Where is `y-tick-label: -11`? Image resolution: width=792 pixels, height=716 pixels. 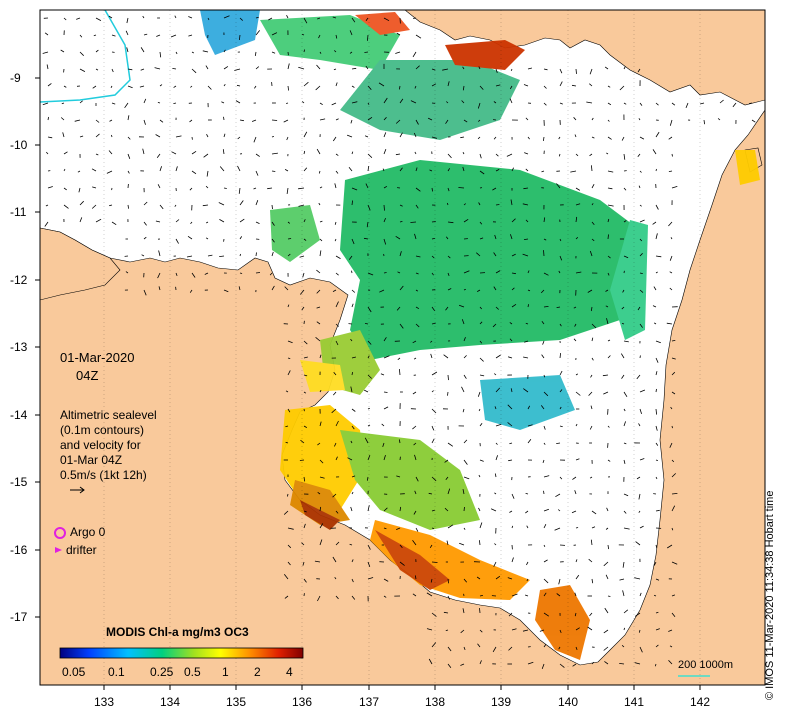
y-tick-label: -11 is located at coordinates (18, 212).